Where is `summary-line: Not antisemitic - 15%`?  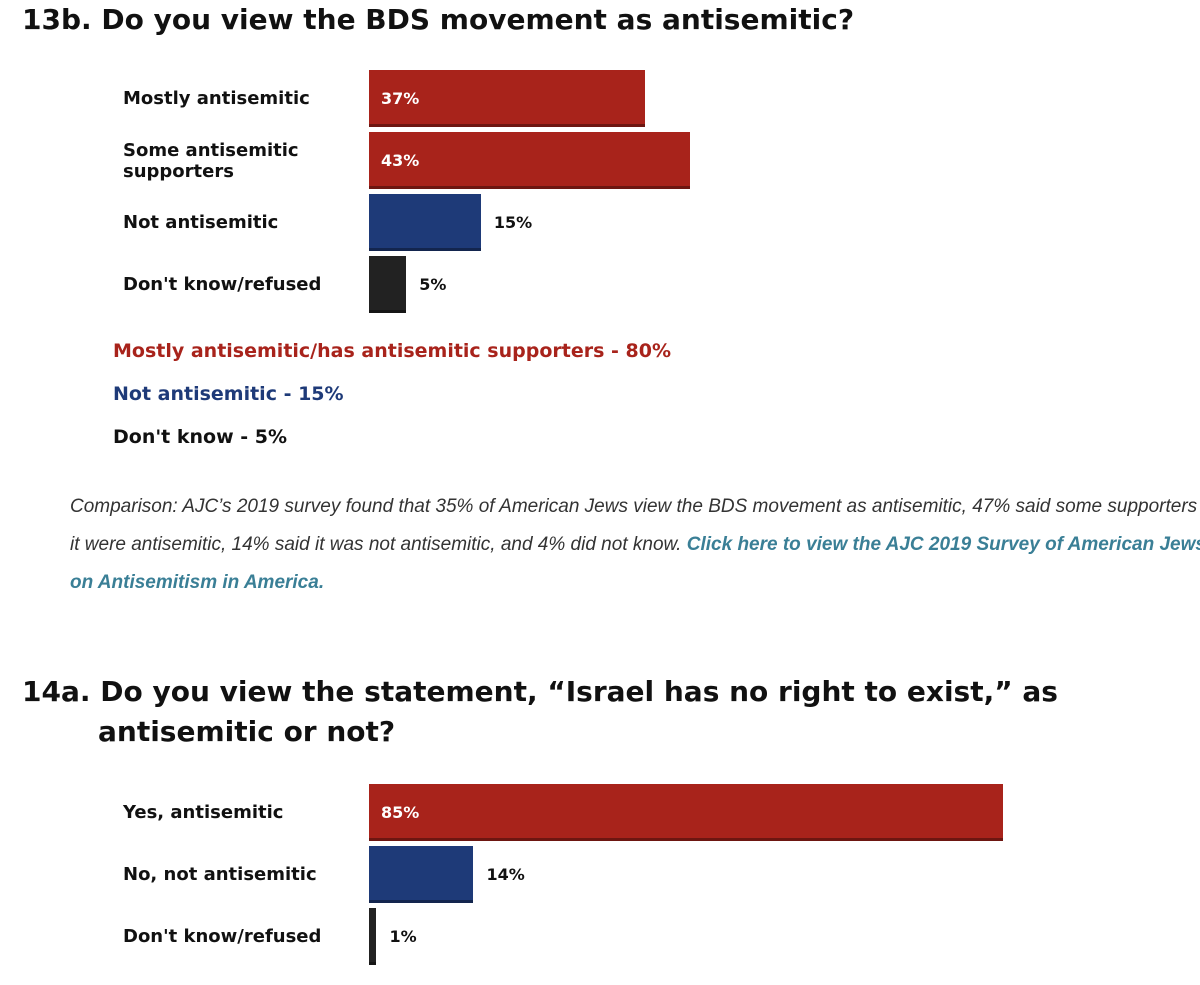
summary-line: Not antisemitic - 15% is located at coordinates (228, 394).